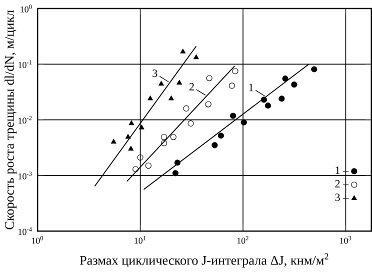 This screenshot has height=272, width=372. What do you see at coordinates (251, 88) in the screenshot?
I see `legend-label: 1` at bounding box center [251, 88].